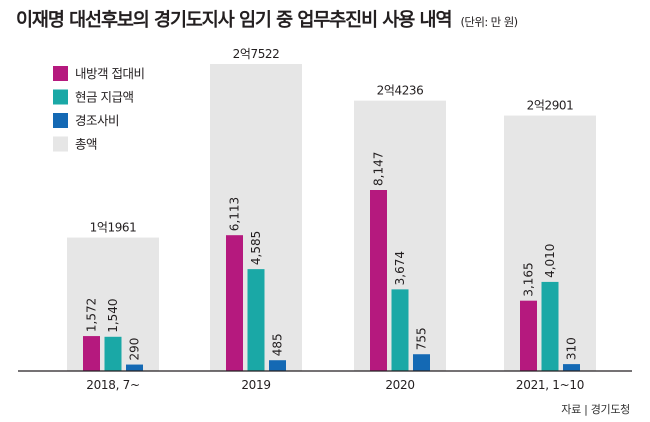 Image resolution: width=650 pixels, height=422 pixels. What do you see at coordinates (112, 385) in the screenshot?
I see `x-tick-label: 2018, 7~` at bounding box center [112, 385].